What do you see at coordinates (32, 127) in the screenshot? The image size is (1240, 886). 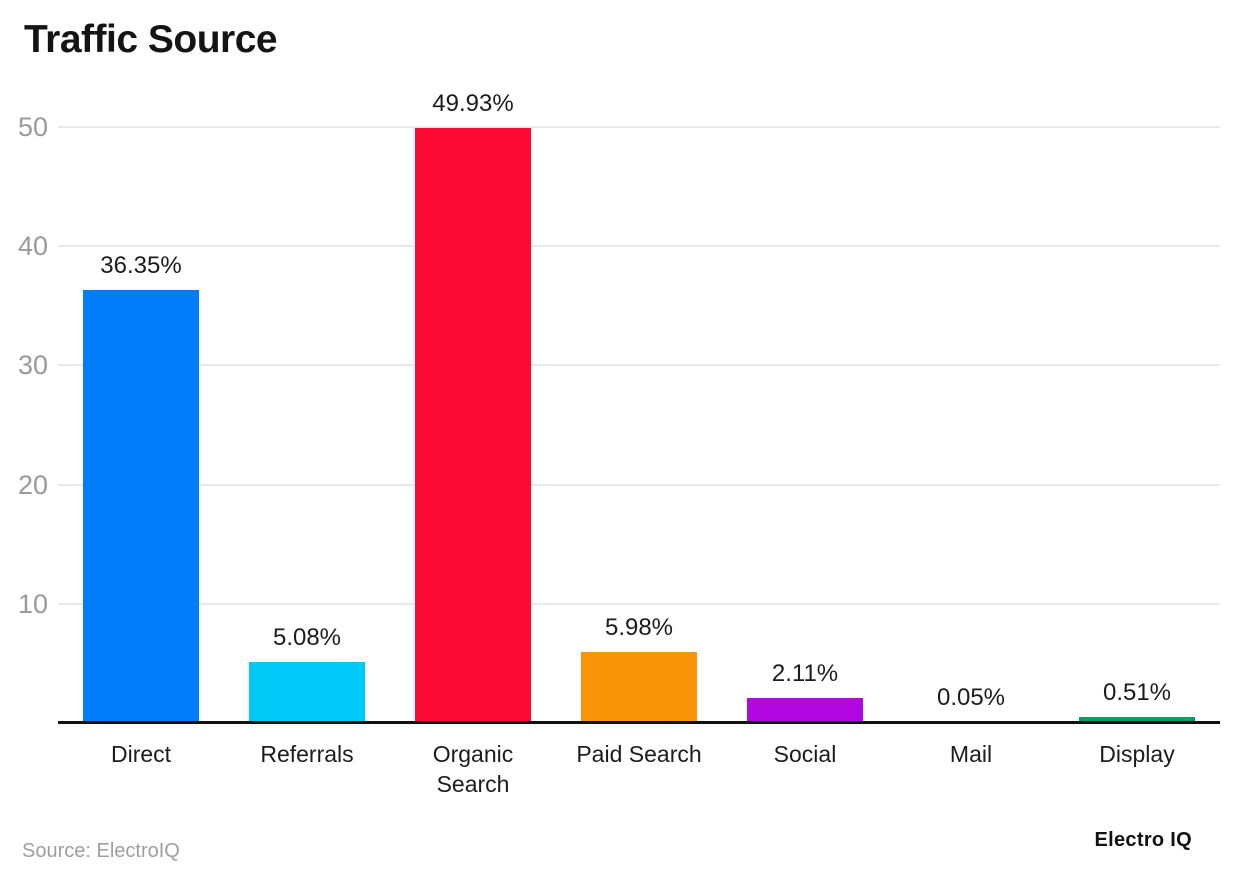 I see `y-tick-label: 50` at bounding box center [32, 127].